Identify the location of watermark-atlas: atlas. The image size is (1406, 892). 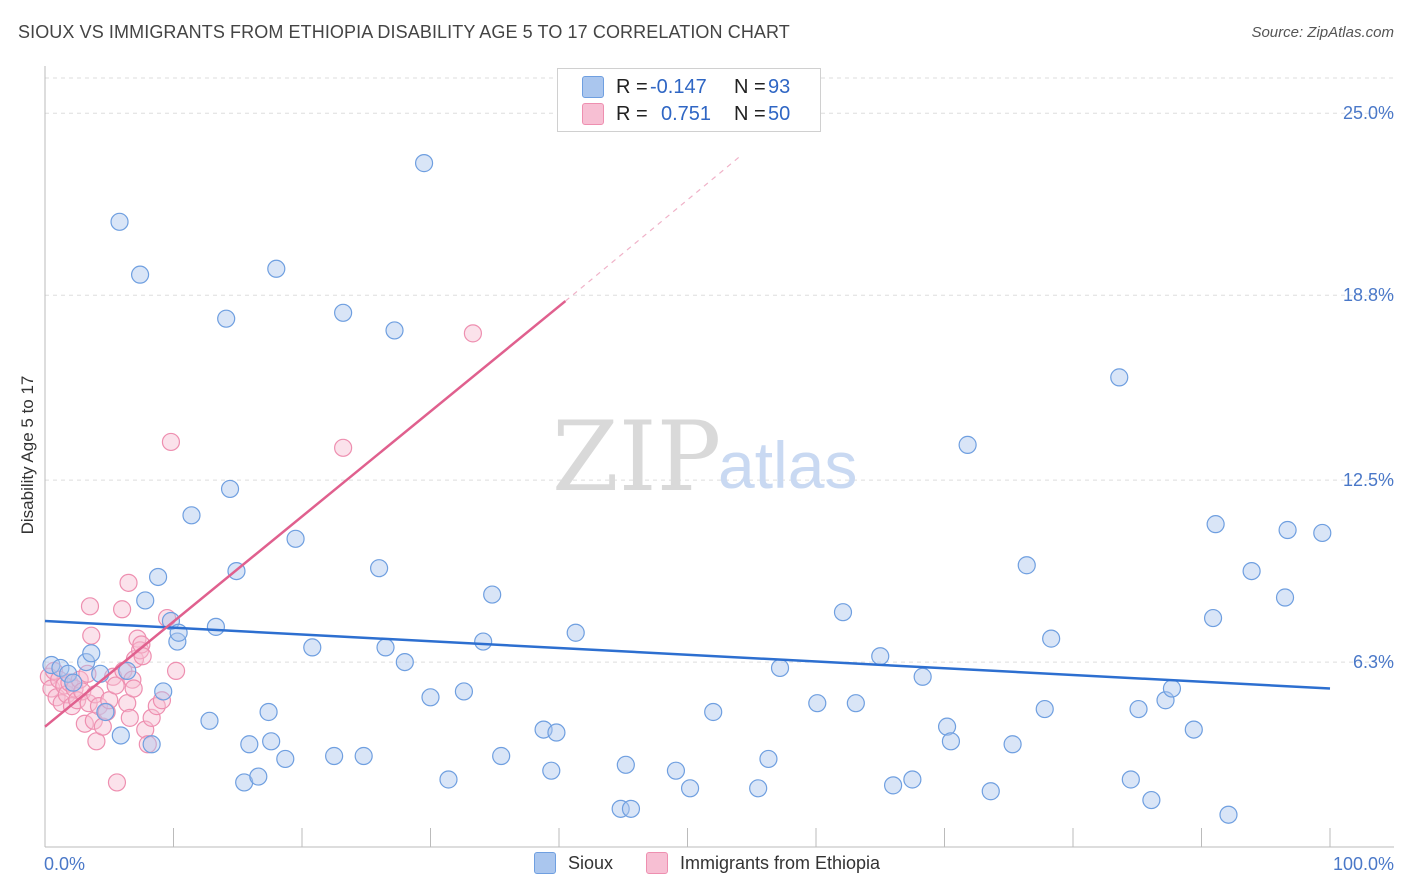
(787, 465).